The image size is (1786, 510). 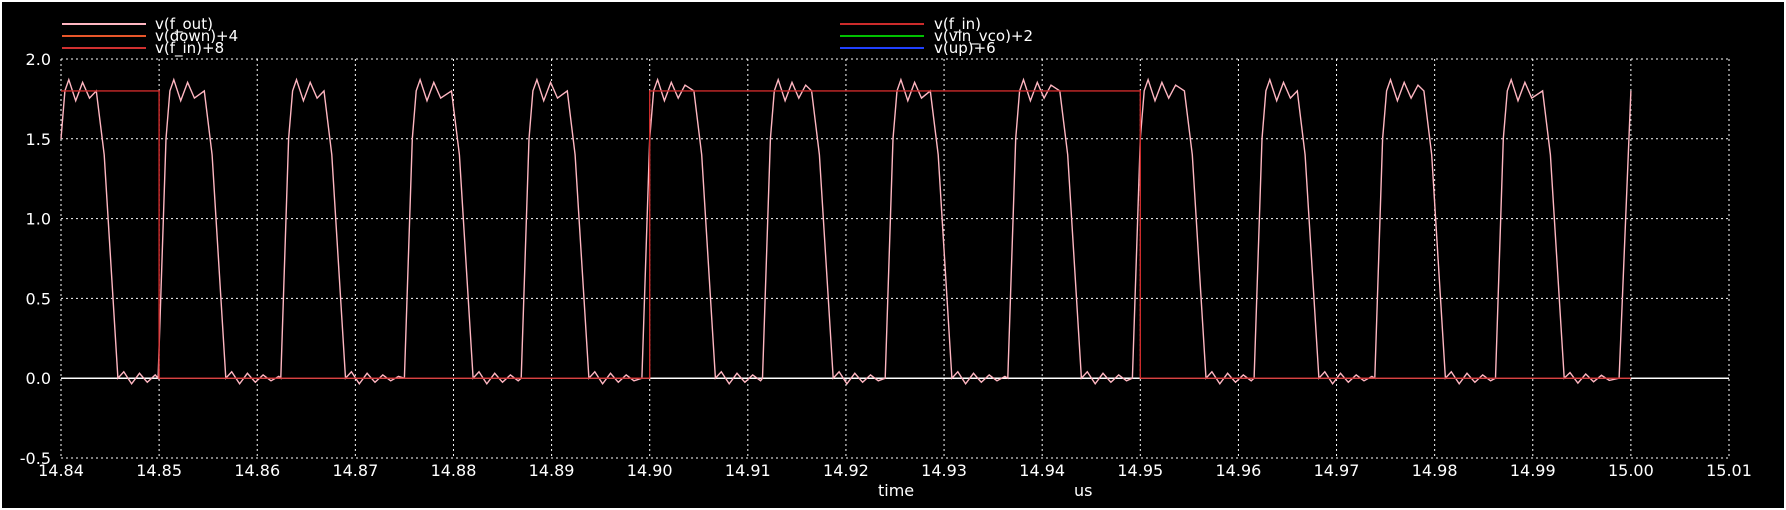 I want to click on y-tick-label: 1.5, so click(x=38, y=139).